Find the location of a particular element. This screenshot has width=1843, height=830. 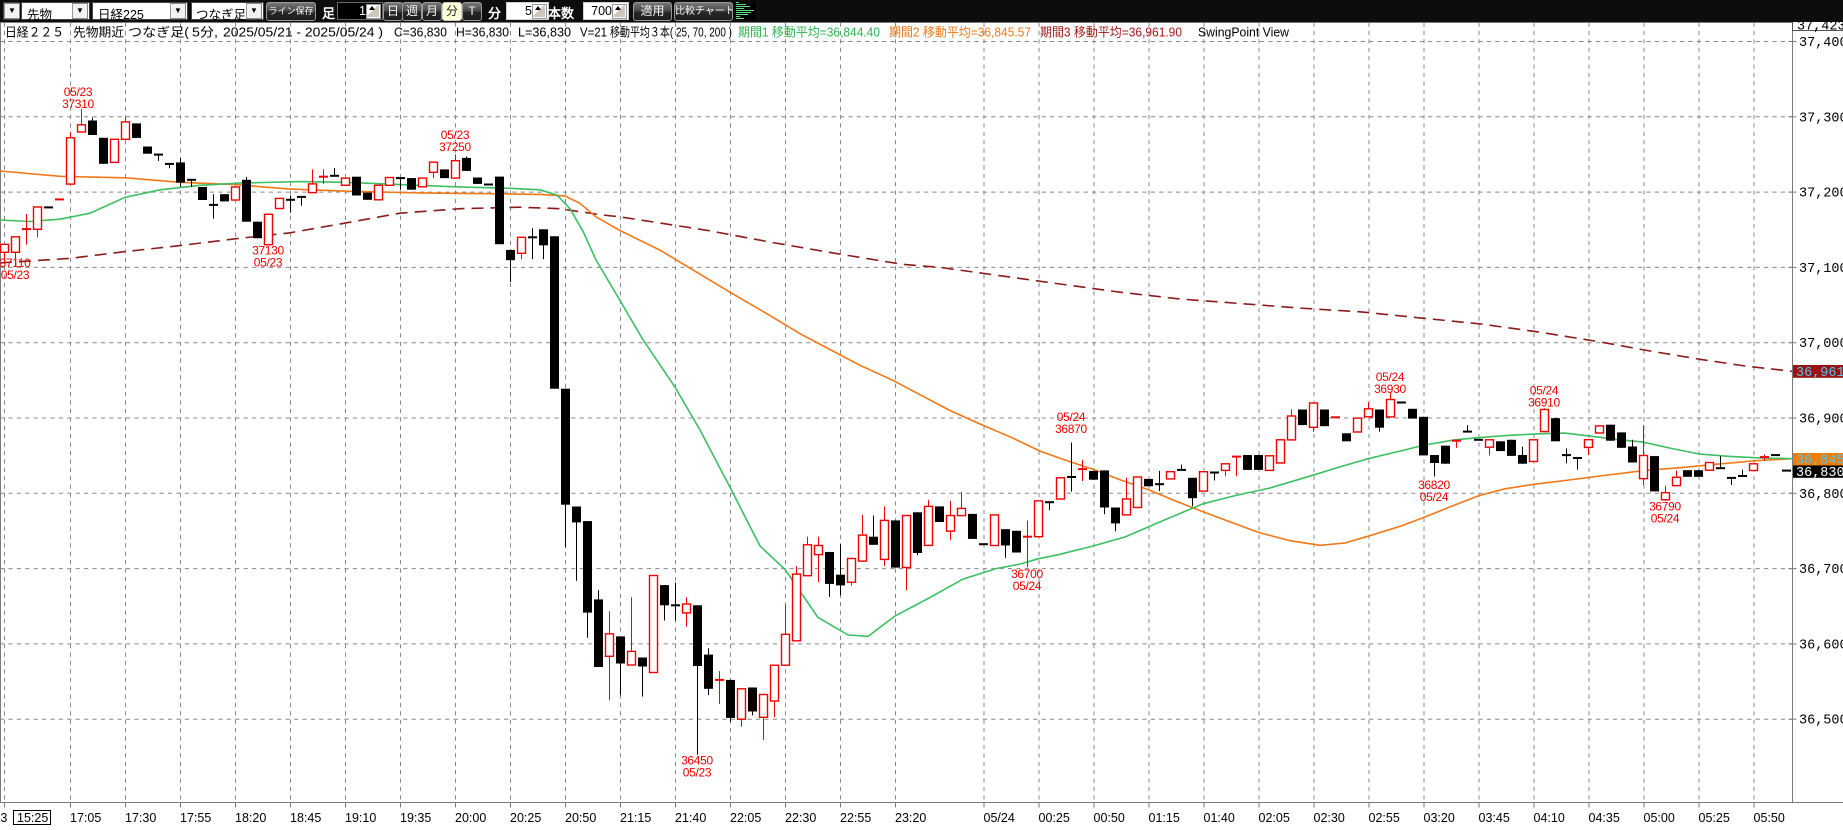

svg-text: 移動平均３本( 25, 70, 200 ) is located at coordinates (671, 33).